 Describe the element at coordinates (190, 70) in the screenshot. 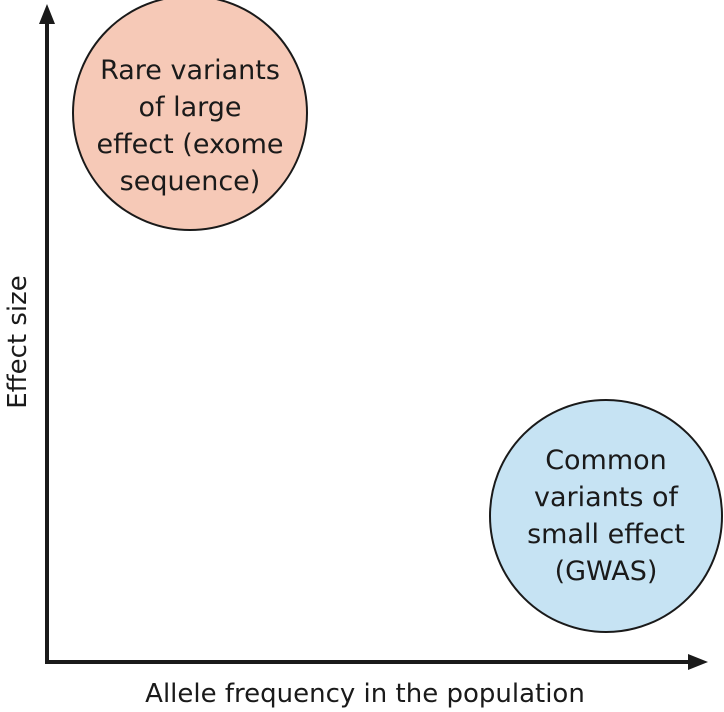

I see `rare-variants-line-1: Rare variants` at that location.